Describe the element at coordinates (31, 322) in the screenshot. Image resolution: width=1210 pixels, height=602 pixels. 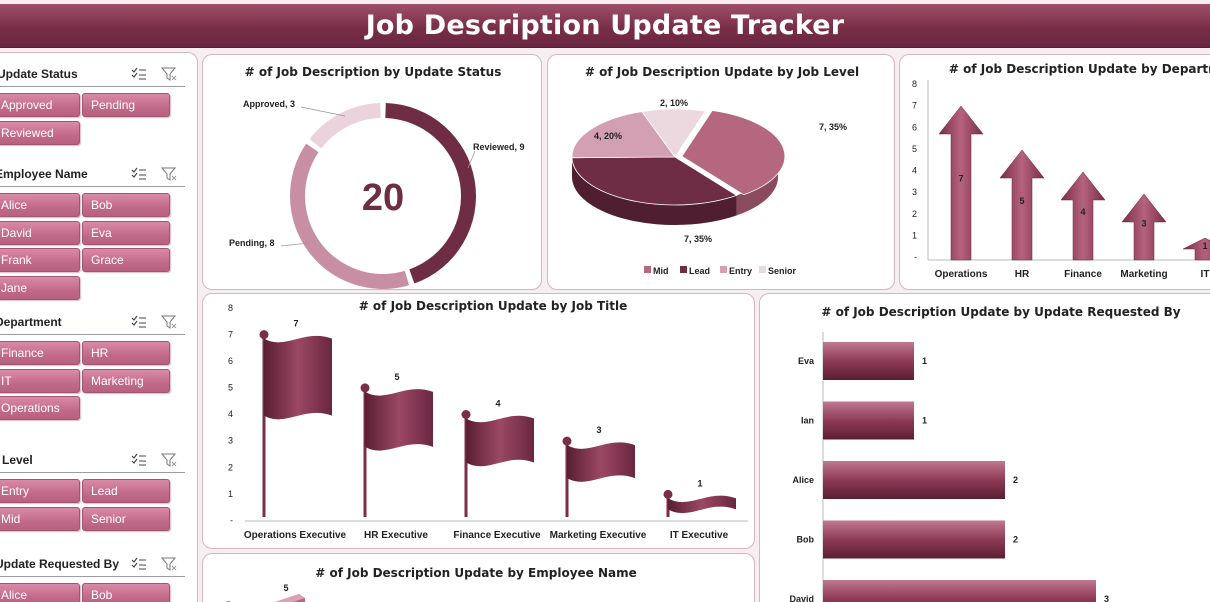
I see `slicer-title: Department` at that location.